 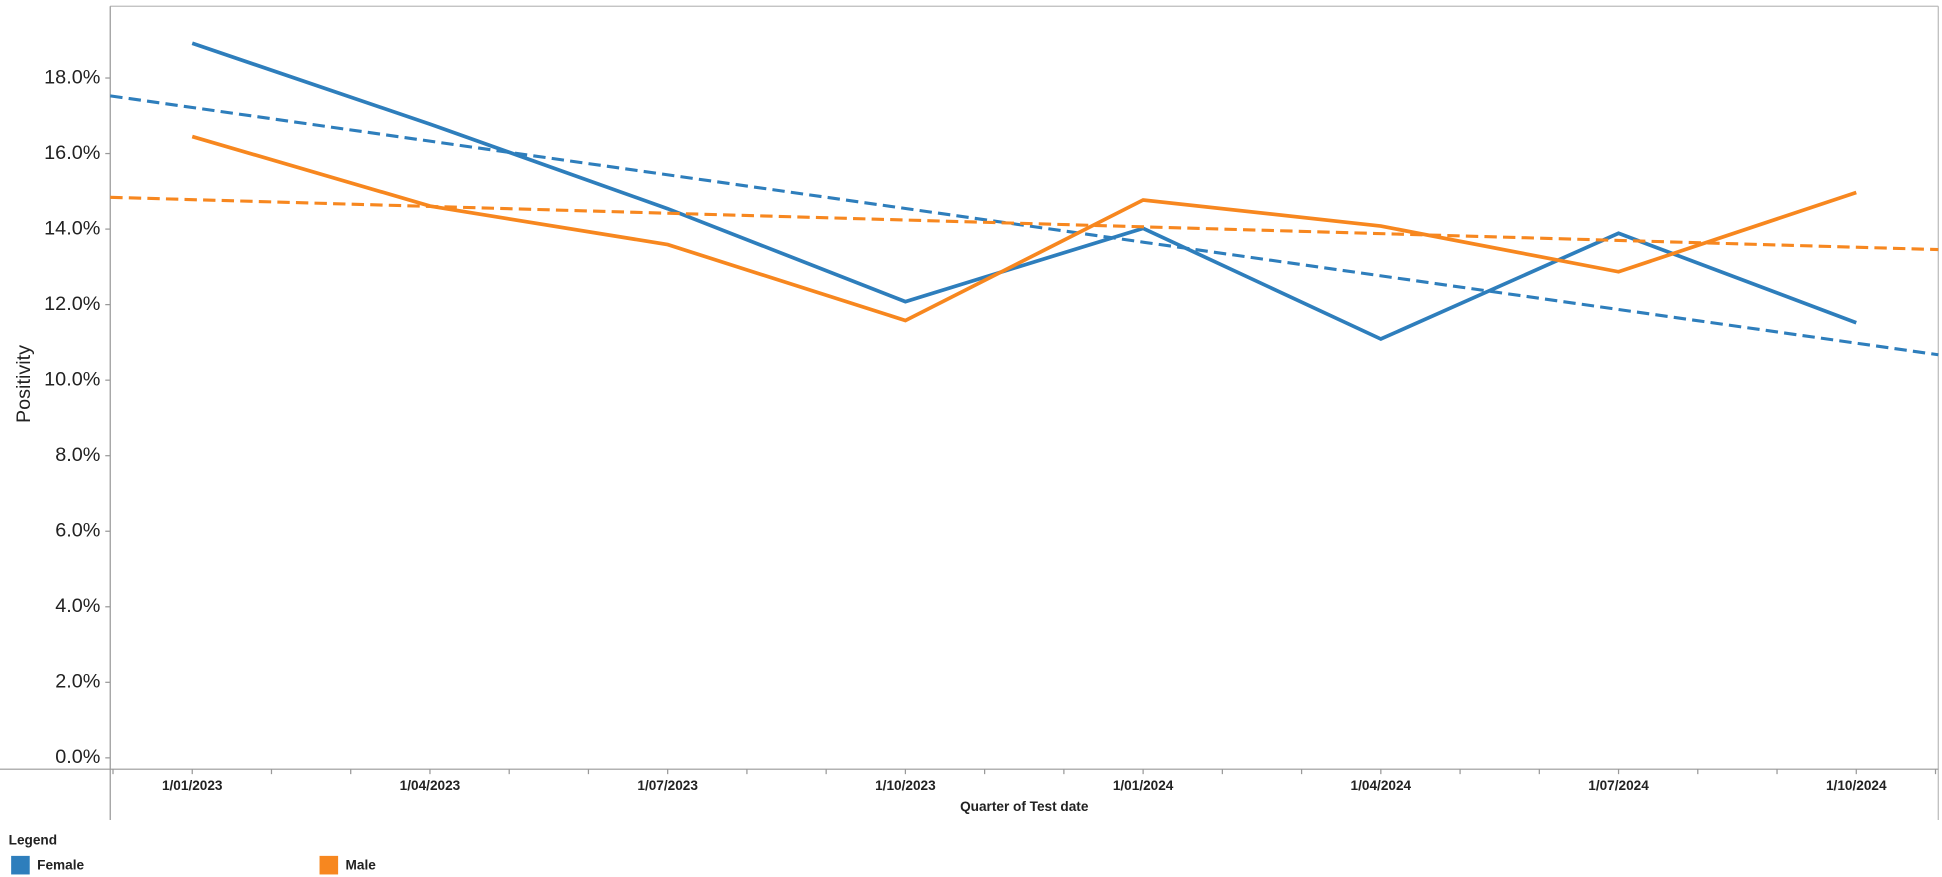 What do you see at coordinates (72, 153) in the screenshot?
I see `y-tick-label: 16.0%` at bounding box center [72, 153].